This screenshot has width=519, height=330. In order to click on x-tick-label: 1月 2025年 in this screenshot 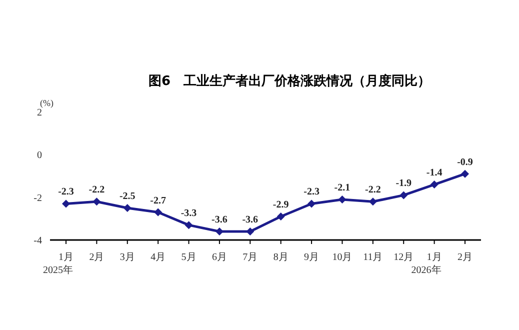, I will do `click(58, 264)`.